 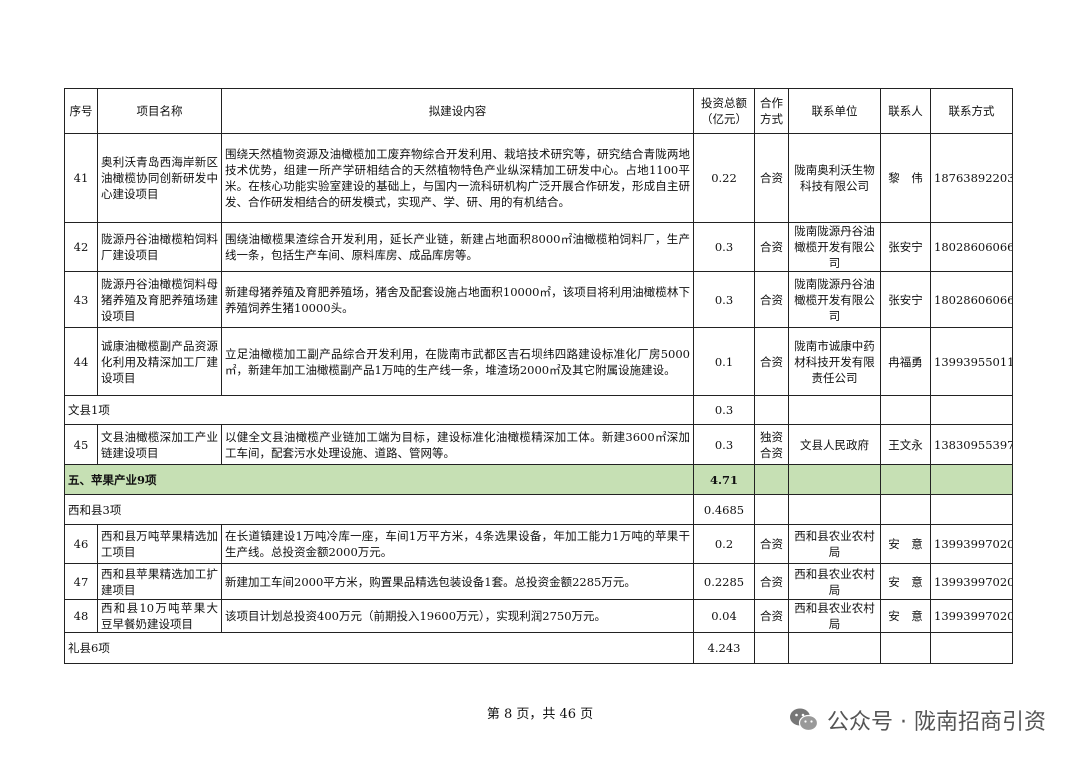 I want to click on project-content: 该项目计划总投资400万元（前期投入19600万元），实现利润2750万元。, so click(x=457, y=616).